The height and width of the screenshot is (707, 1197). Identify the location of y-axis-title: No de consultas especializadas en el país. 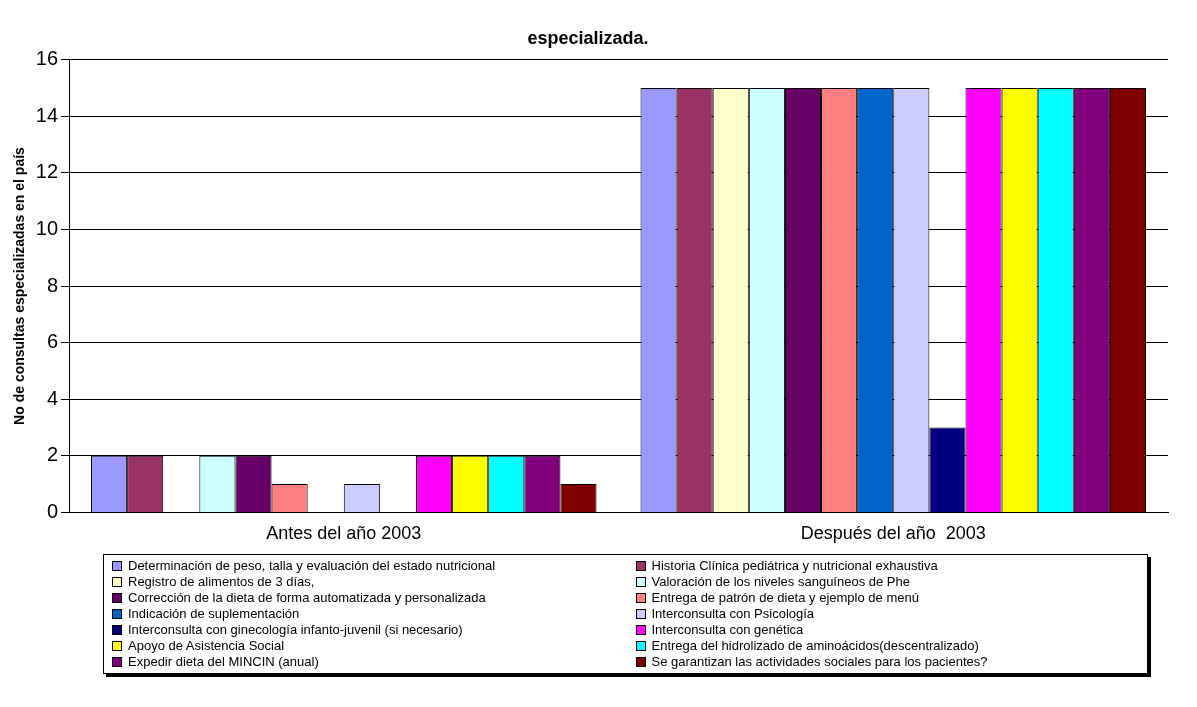
(19, 285).